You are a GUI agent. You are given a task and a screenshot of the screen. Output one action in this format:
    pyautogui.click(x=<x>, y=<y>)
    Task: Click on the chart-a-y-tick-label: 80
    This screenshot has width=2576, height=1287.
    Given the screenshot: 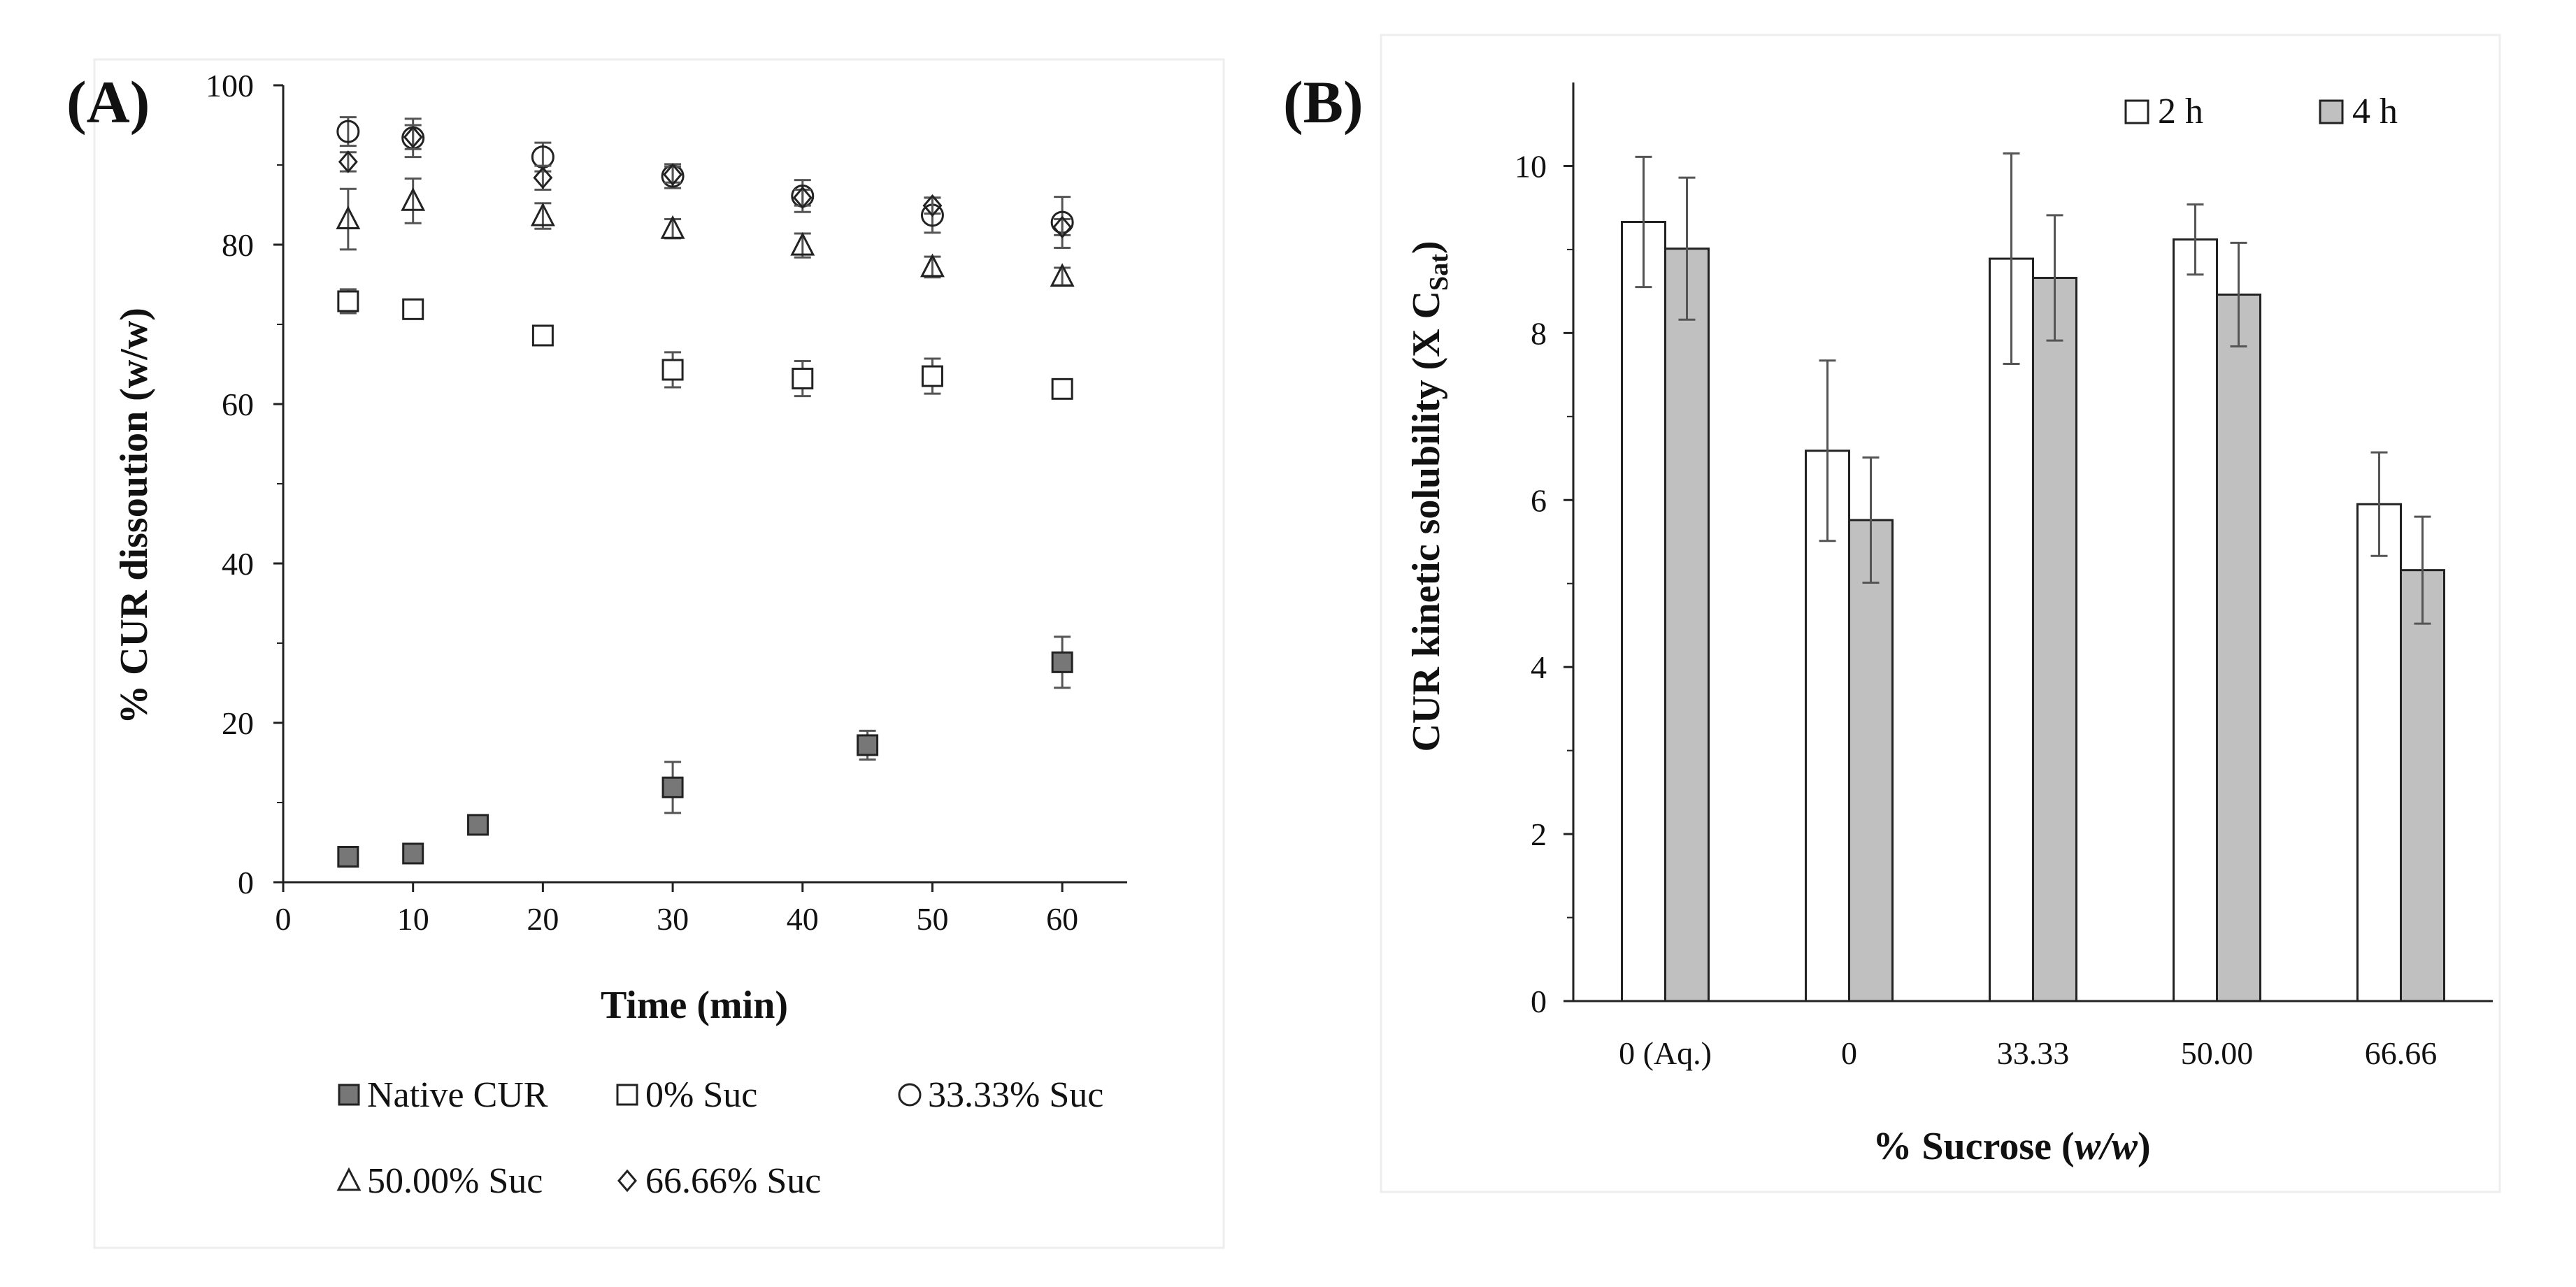 What is the action you would take?
    pyautogui.click(x=238, y=245)
    